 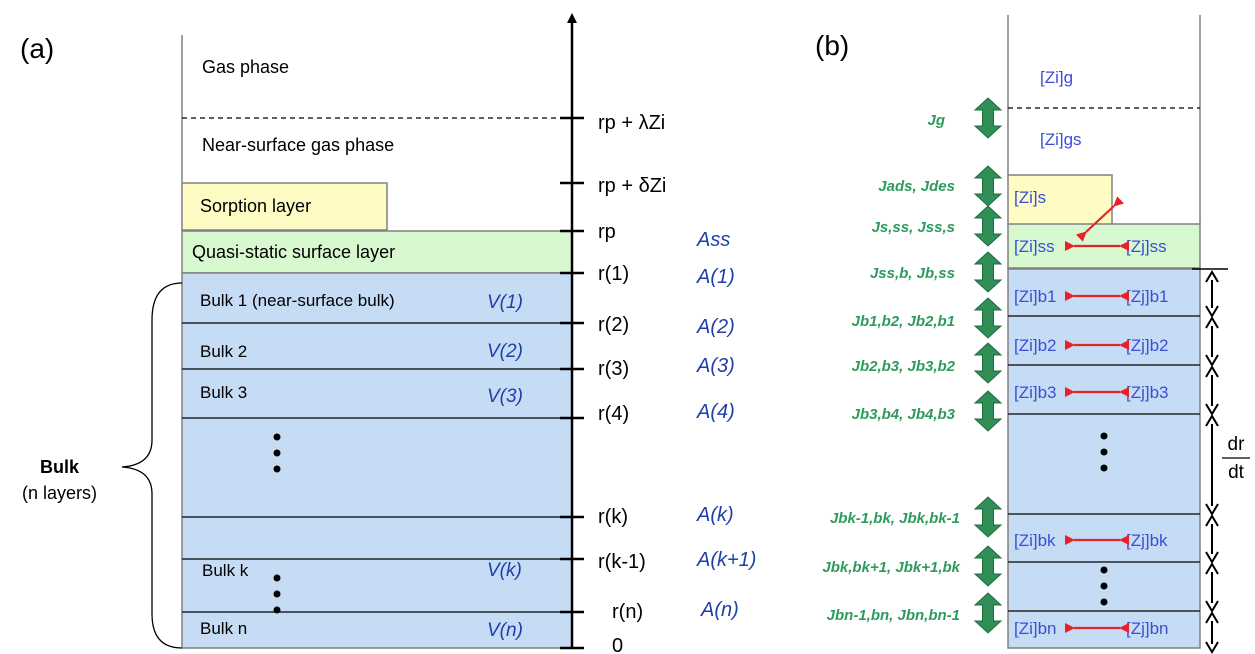 What do you see at coordinates (893, 615) in the screenshot?
I see `flux-bn-1-bn: Jbn-1,bn, Jbn,bn-1` at bounding box center [893, 615].